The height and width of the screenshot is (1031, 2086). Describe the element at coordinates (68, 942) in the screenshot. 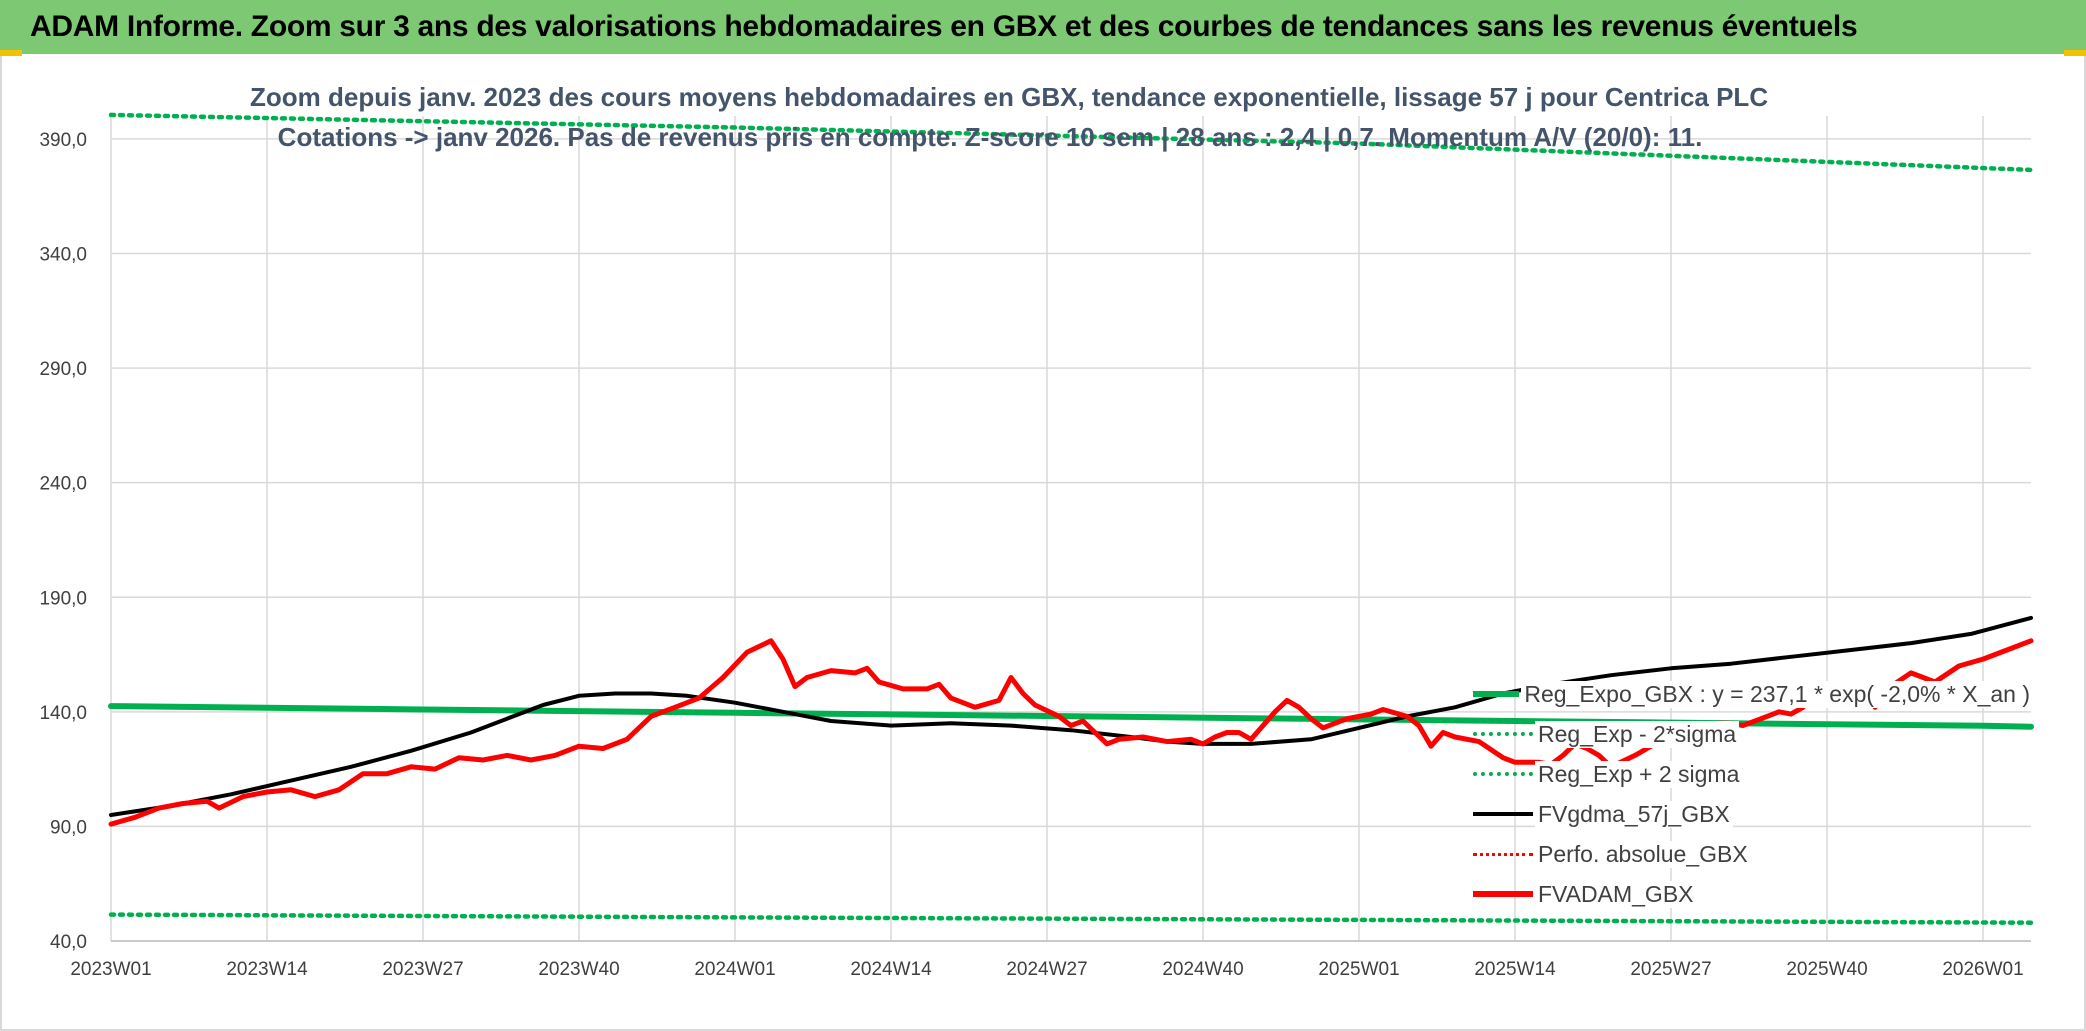

I see `y-tick-label: 40,0` at that location.